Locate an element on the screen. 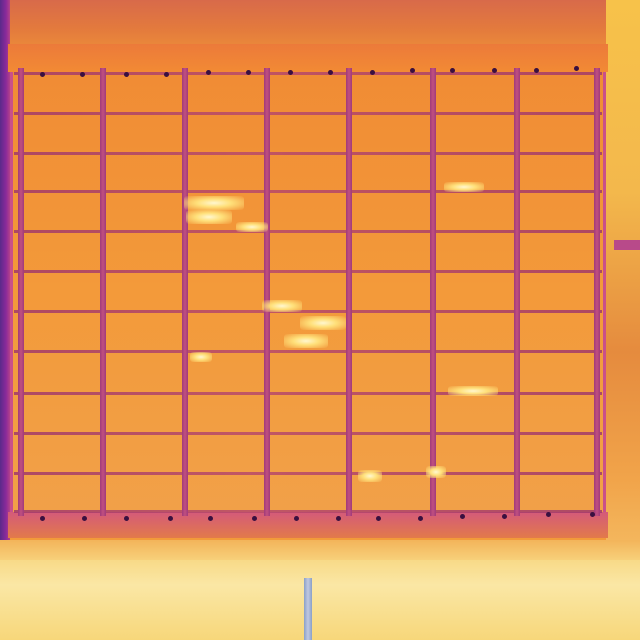  background-left-edge is located at coordinates (5, 280).